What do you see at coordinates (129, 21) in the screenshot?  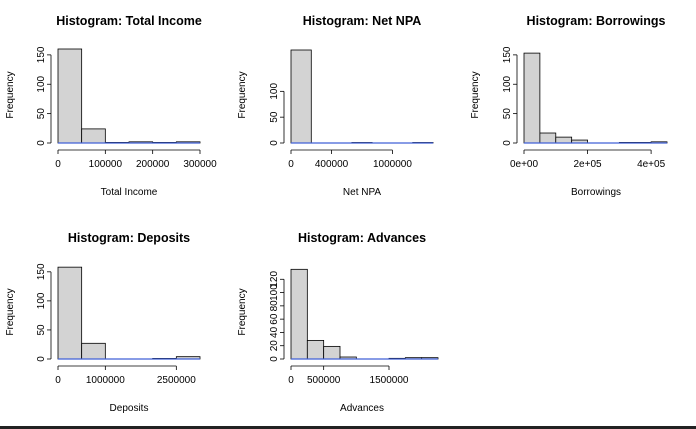 I see `chart-title: Histogram: Total Income` at bounding box center [129, 21].